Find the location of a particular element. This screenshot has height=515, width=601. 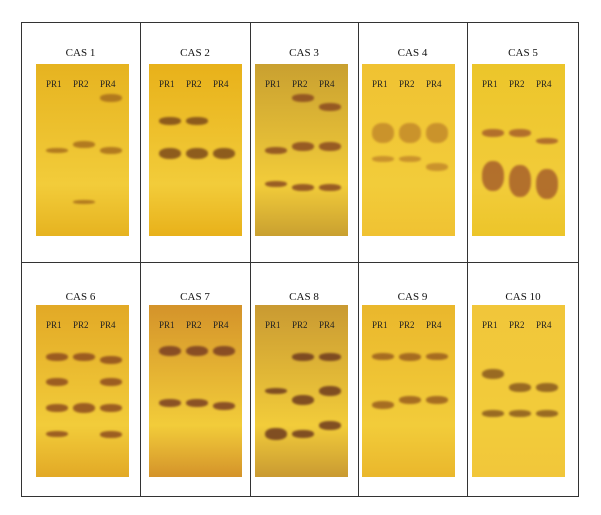

panel-title: CAS 9 is located at coordinates (412, 297).